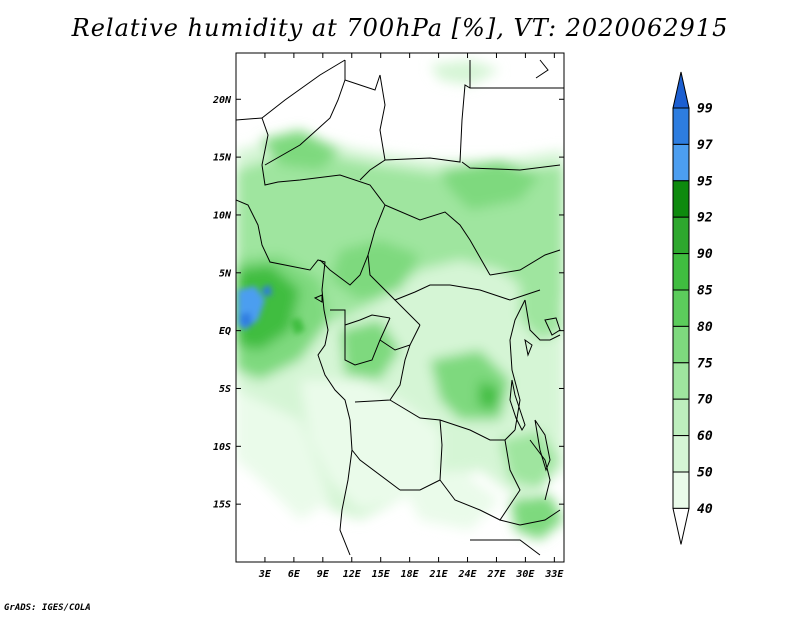 The width and height of the screenshot is (800, 618). I want to click on colorbar-label: 92, so click(705, 218).